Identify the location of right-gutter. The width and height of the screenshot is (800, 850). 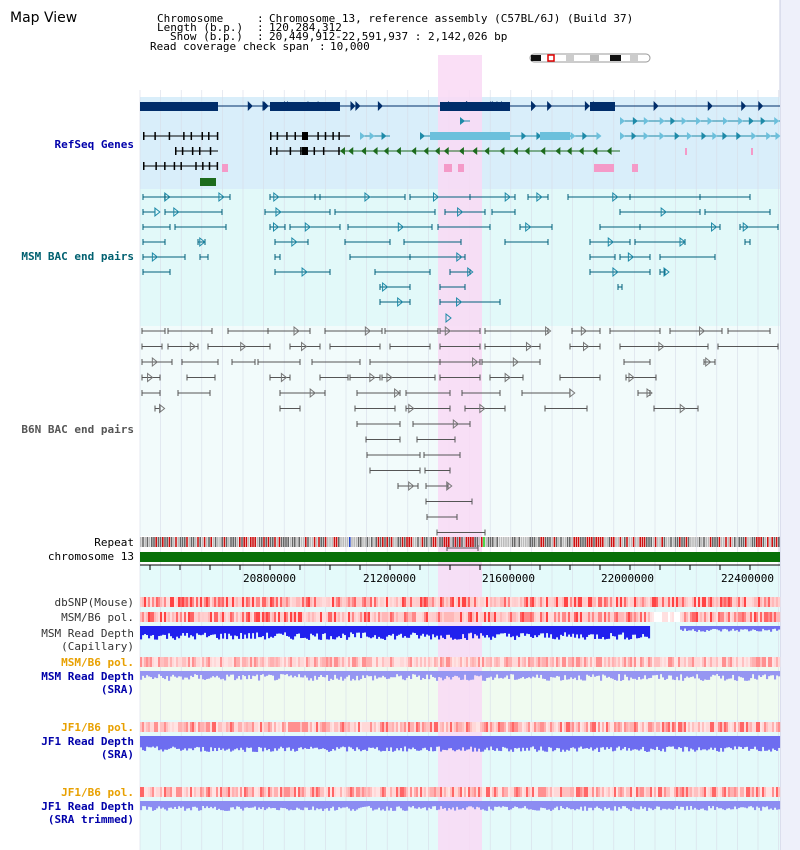
(790, 425).